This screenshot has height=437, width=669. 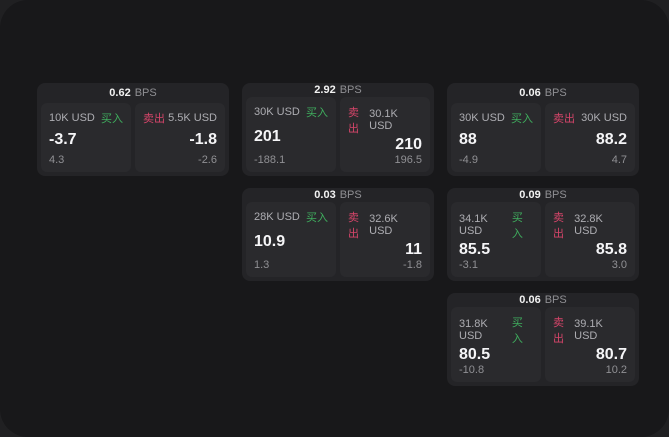 What do you see at coordinates (408, 160) in the screenshot?
I see `sell-sub-value: 196.5` at bounding box center [408, 160].